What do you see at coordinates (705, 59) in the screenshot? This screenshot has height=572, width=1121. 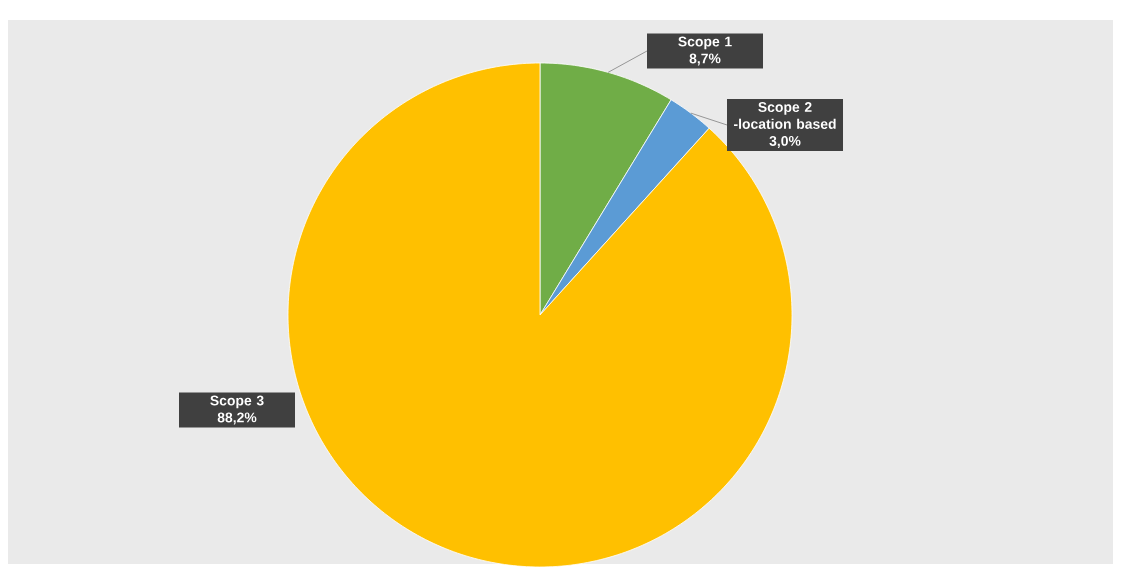 I see `data-label: 8,7%` at bounding box center [705, 59].